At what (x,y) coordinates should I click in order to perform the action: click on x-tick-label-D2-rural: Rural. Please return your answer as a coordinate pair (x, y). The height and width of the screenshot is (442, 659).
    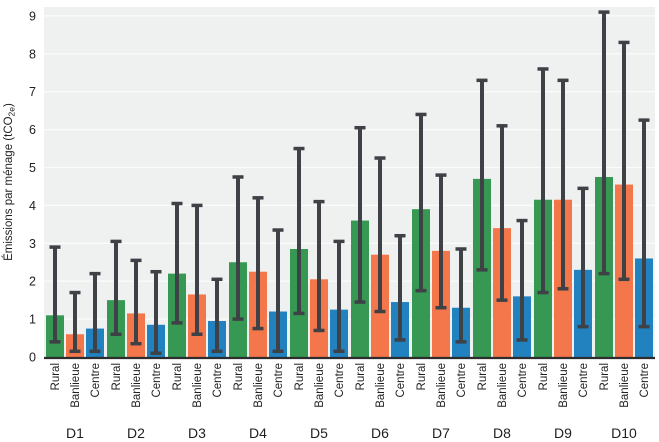
    Looking at the image, I should click on (117, 376).